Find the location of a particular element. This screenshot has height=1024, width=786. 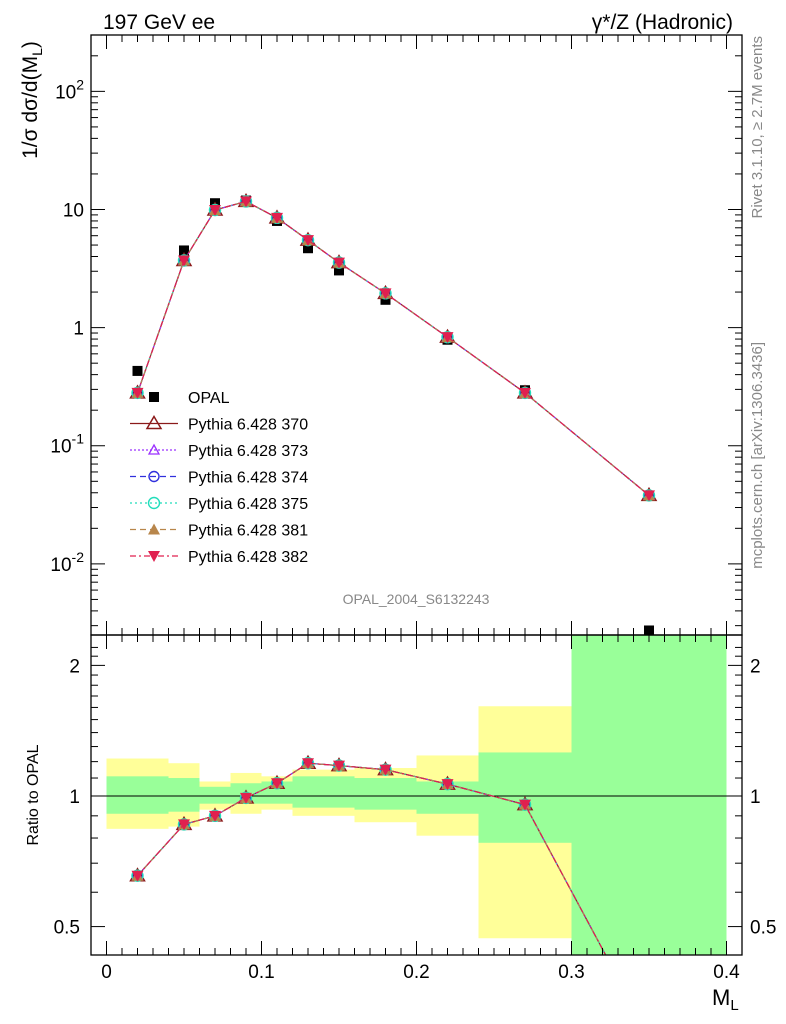

ratio-y-tick-label-left: 1 is located at coordinates (74, 797).